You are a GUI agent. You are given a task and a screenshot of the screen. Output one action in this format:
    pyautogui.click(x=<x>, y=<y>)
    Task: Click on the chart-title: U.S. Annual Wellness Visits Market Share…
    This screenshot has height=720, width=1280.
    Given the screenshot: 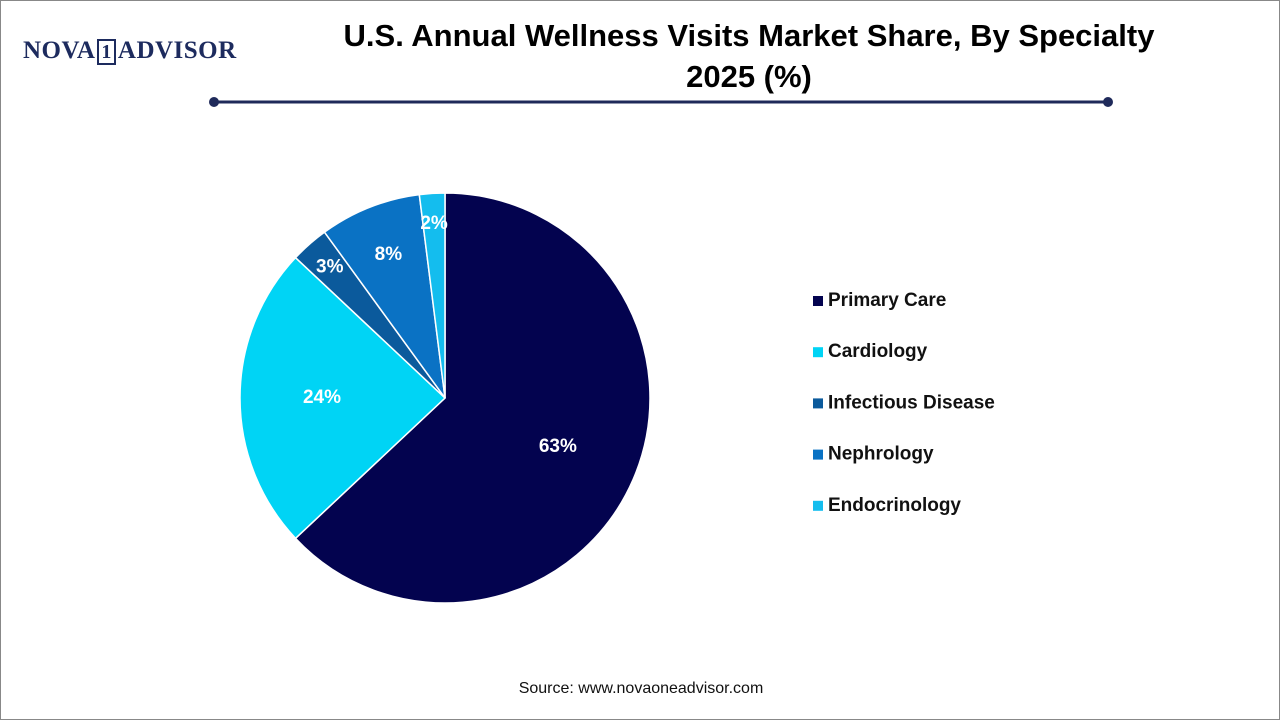 What is the action you would take?
    pyautogui.click(x=749, y=56)
    